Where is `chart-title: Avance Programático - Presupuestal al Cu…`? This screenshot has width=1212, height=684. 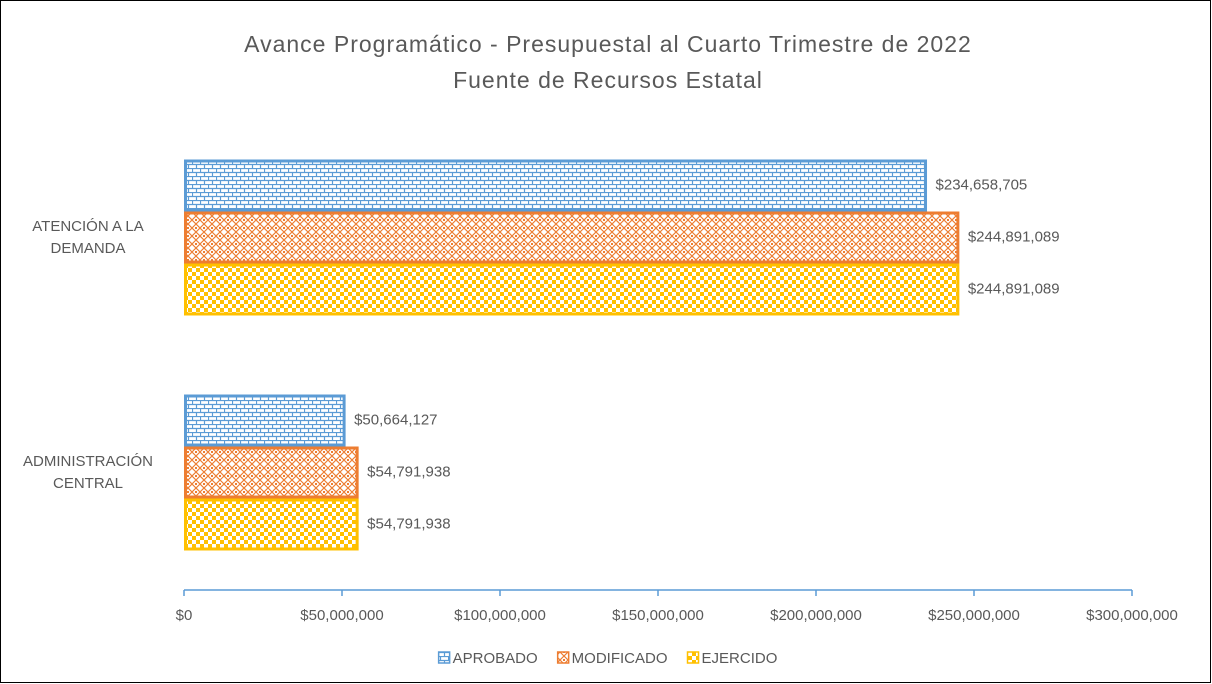 chart-title: Avance Programático - Presupuestal al Cu… is located at coordinates (608, 44).